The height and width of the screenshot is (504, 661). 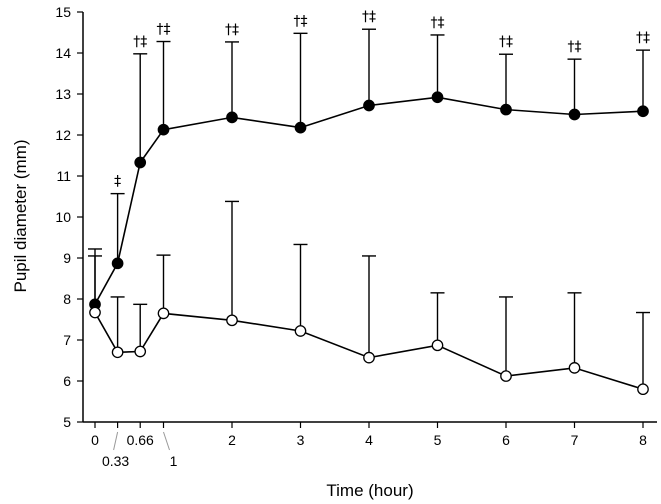 What do you see at coordinates (115, 461) in the screenshot?
I see `x-tick-label: 0.33` at bounding box center [115, 461].